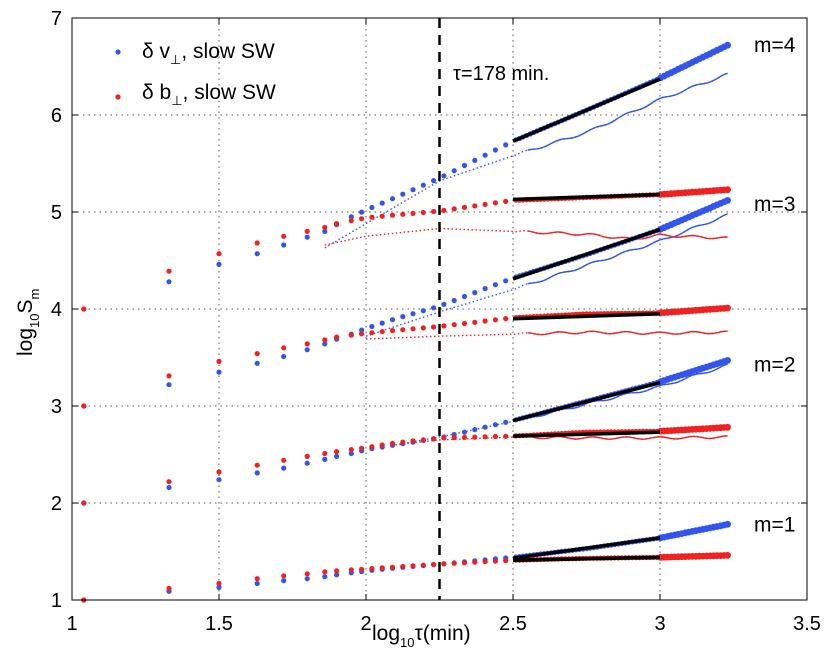 This screenshot has width=830, height=669. What do you see at coordinates (56, 504) in the screenshot?
I see `y-tick-label: 2` at bounding box center [56, 504].